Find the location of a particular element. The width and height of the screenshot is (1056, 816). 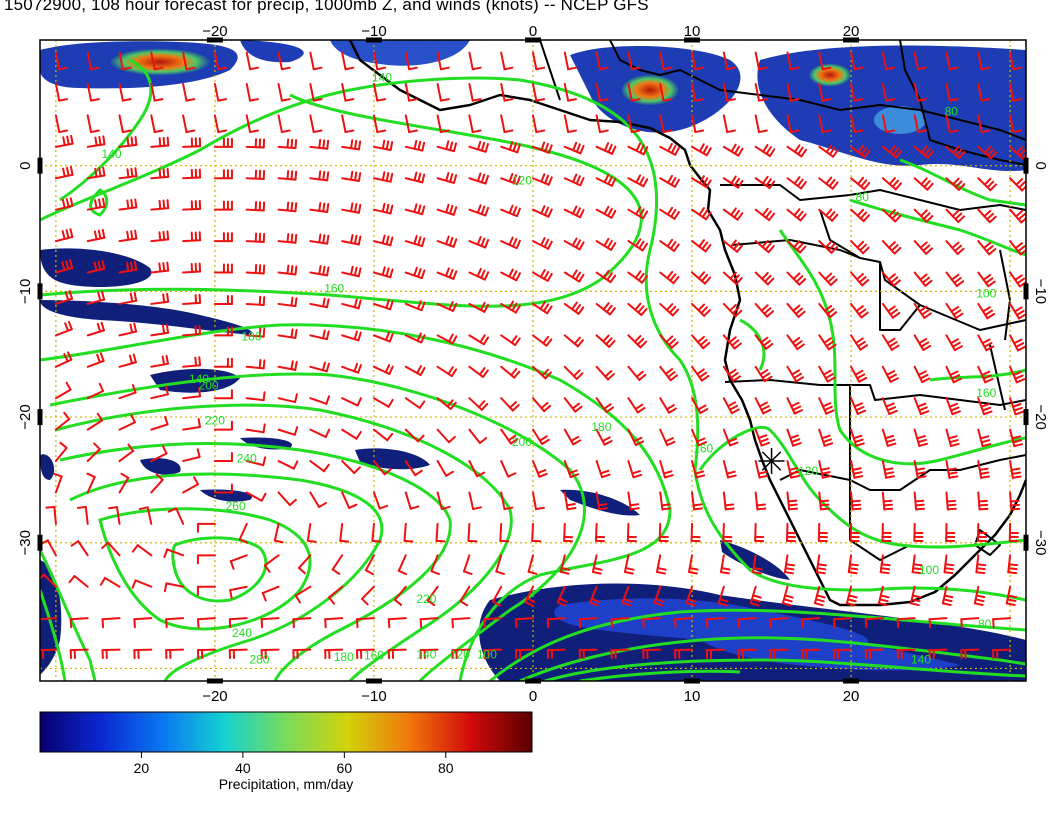

colorbar-tick-label: 60 is located at coordinates (345, 768).